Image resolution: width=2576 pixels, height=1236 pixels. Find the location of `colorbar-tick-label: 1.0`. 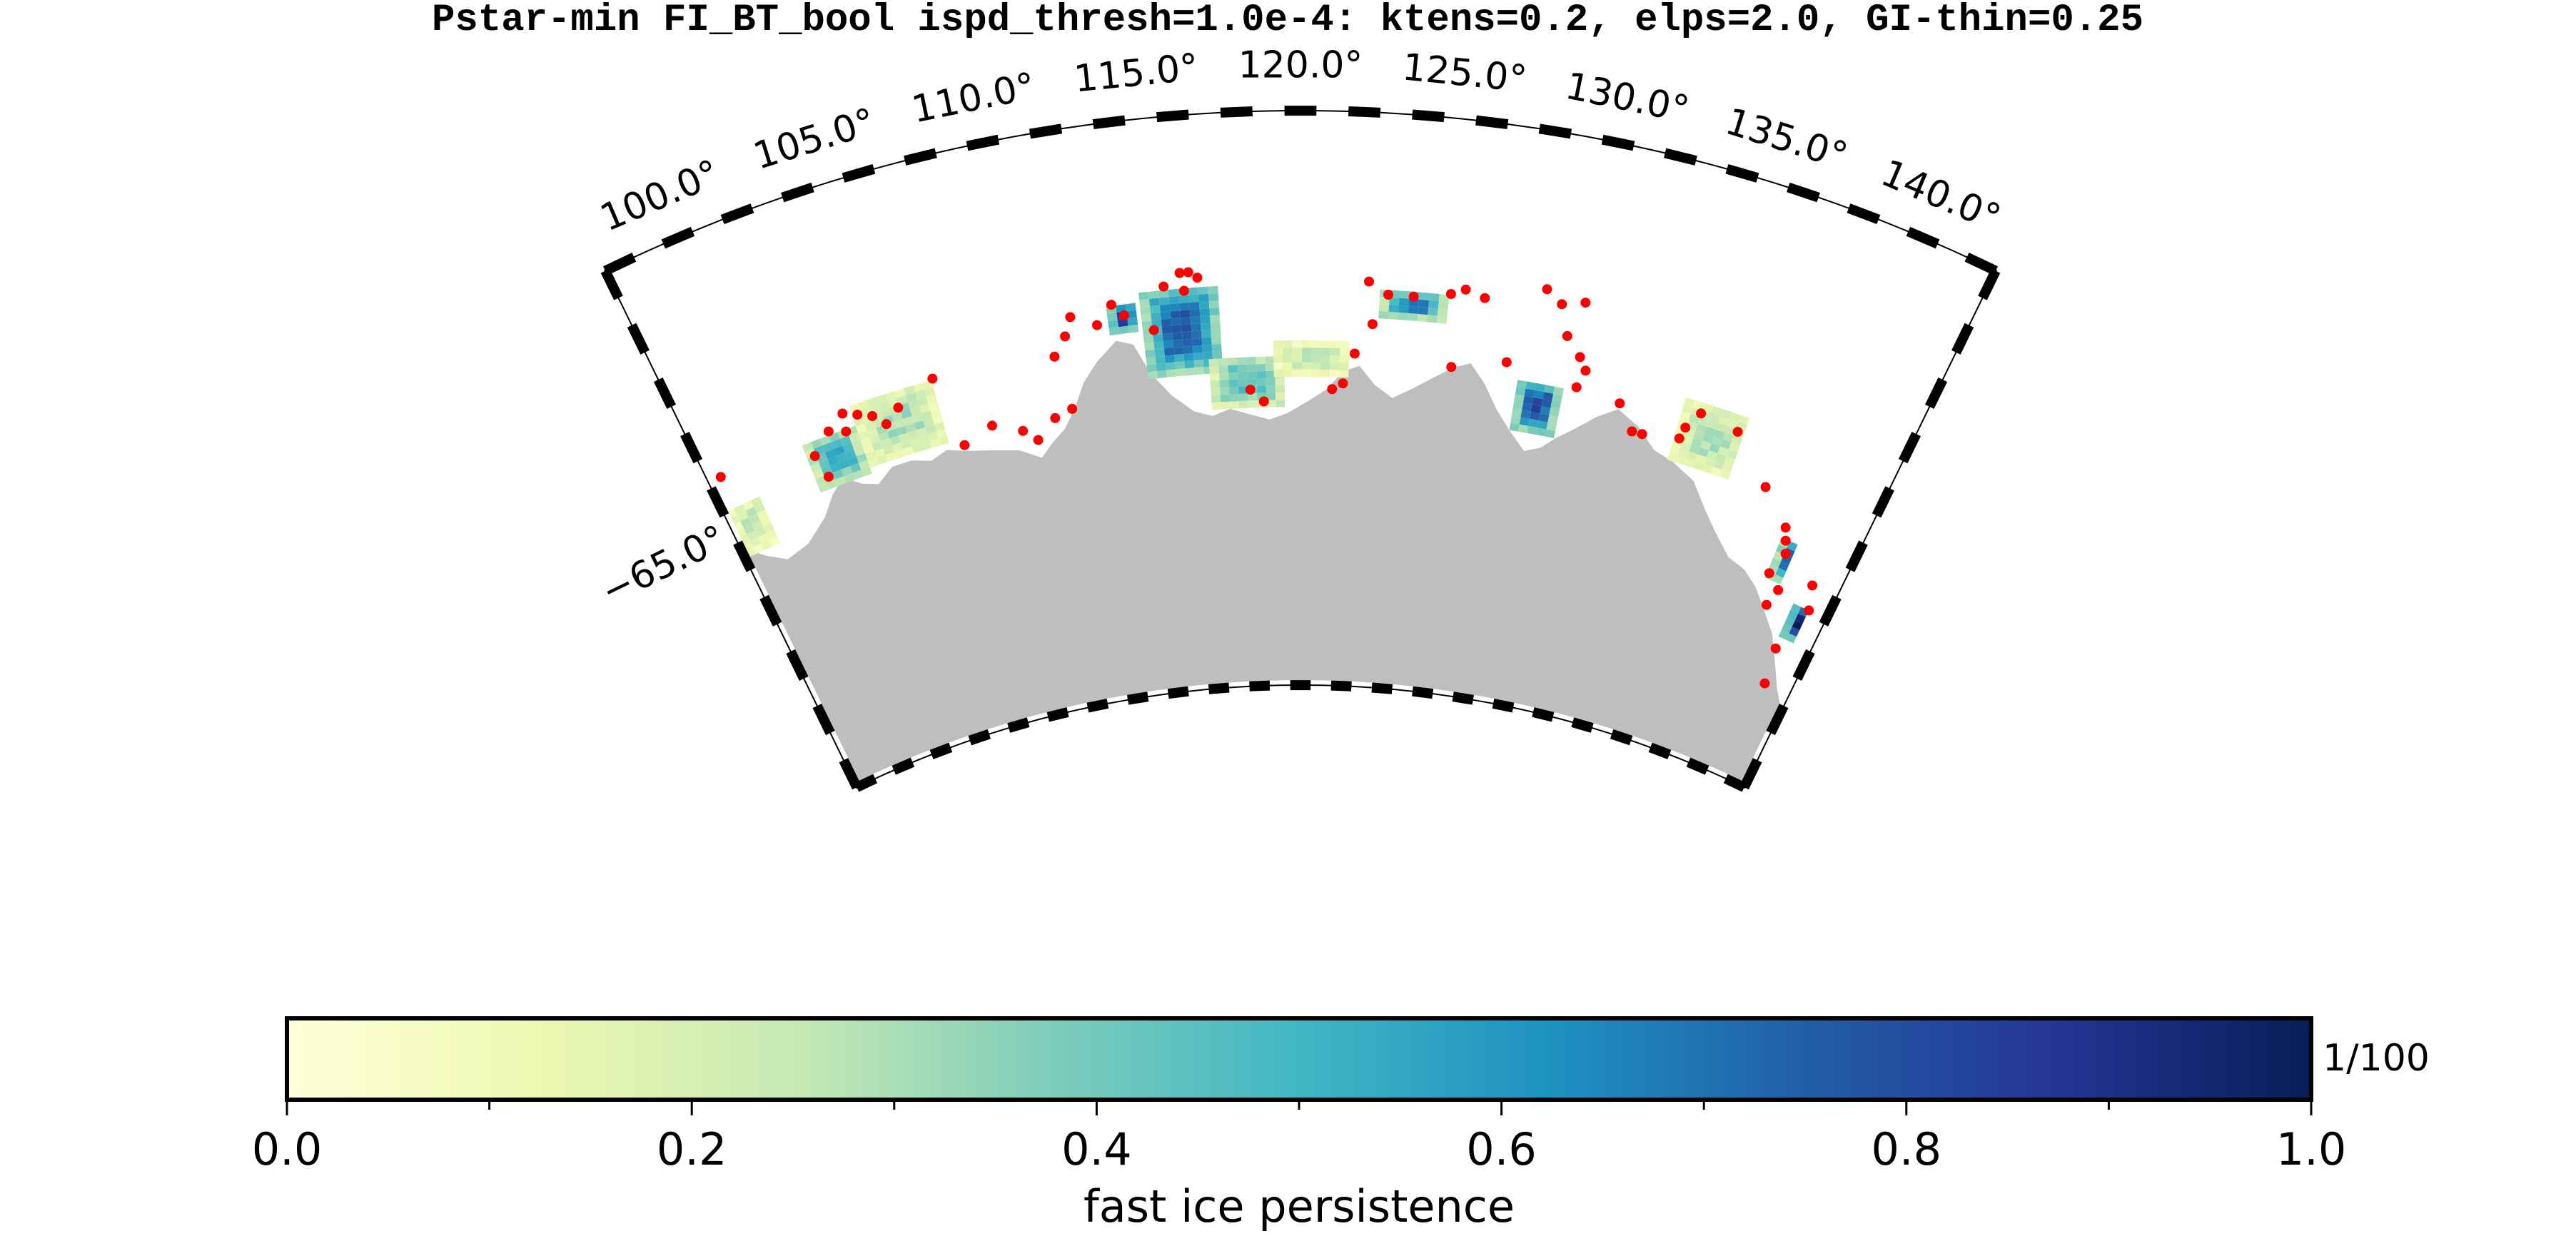

colorbar-tick-label: 1.0 is located at coordinates (2311, 1149).